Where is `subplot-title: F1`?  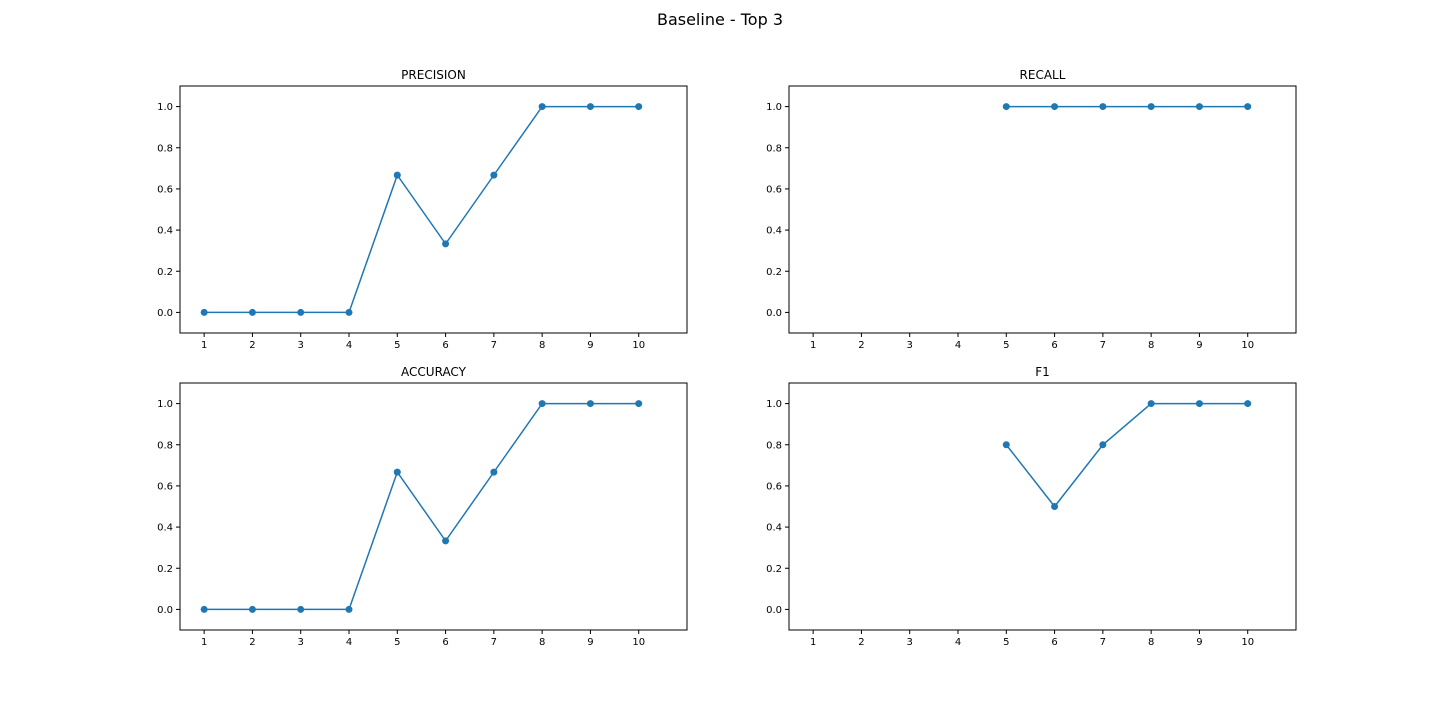 subplot-title: F1 is located at coordinates (1042, 372).